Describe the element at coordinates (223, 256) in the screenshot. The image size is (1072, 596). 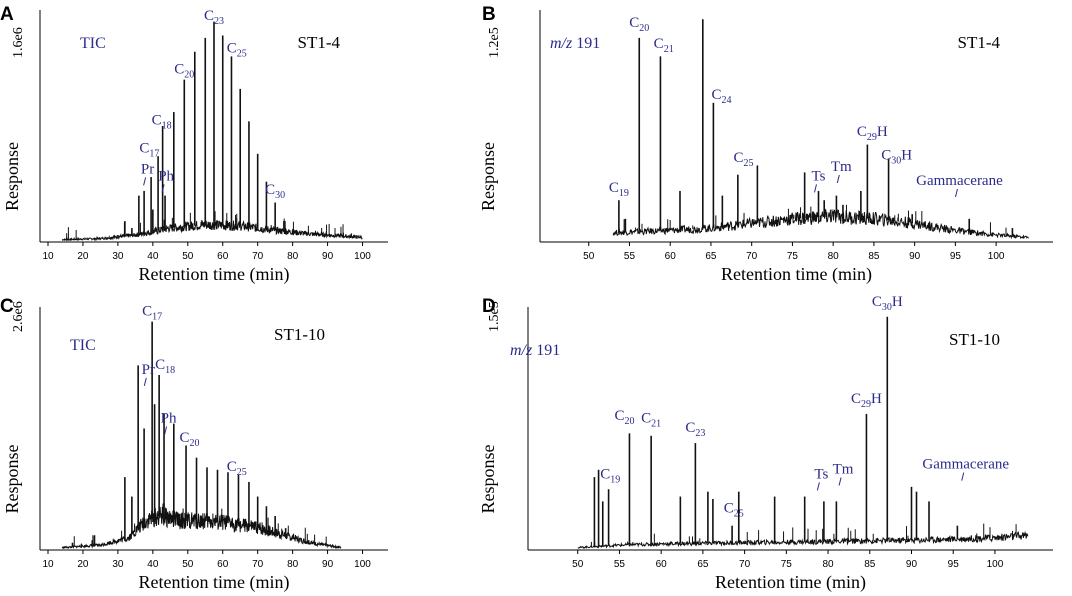
I see `x-tick-label-a: 60` at that location.